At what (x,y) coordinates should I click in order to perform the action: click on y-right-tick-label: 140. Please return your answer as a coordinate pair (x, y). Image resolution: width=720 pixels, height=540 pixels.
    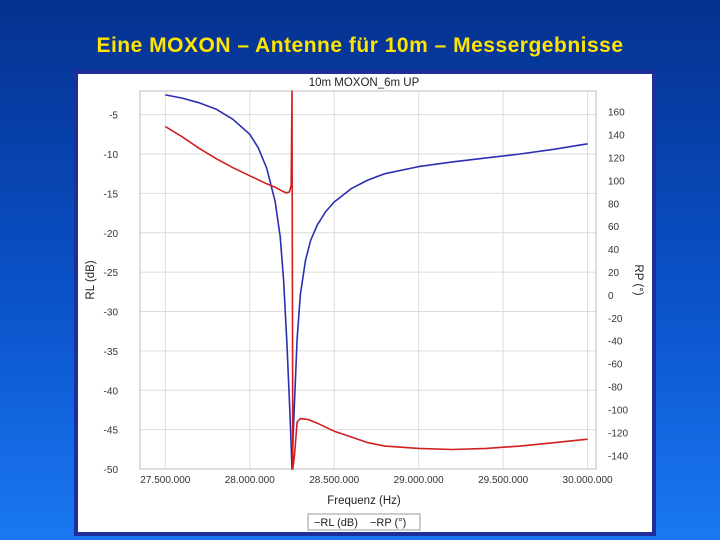
    Looking at the image, I should click on (616, 136).